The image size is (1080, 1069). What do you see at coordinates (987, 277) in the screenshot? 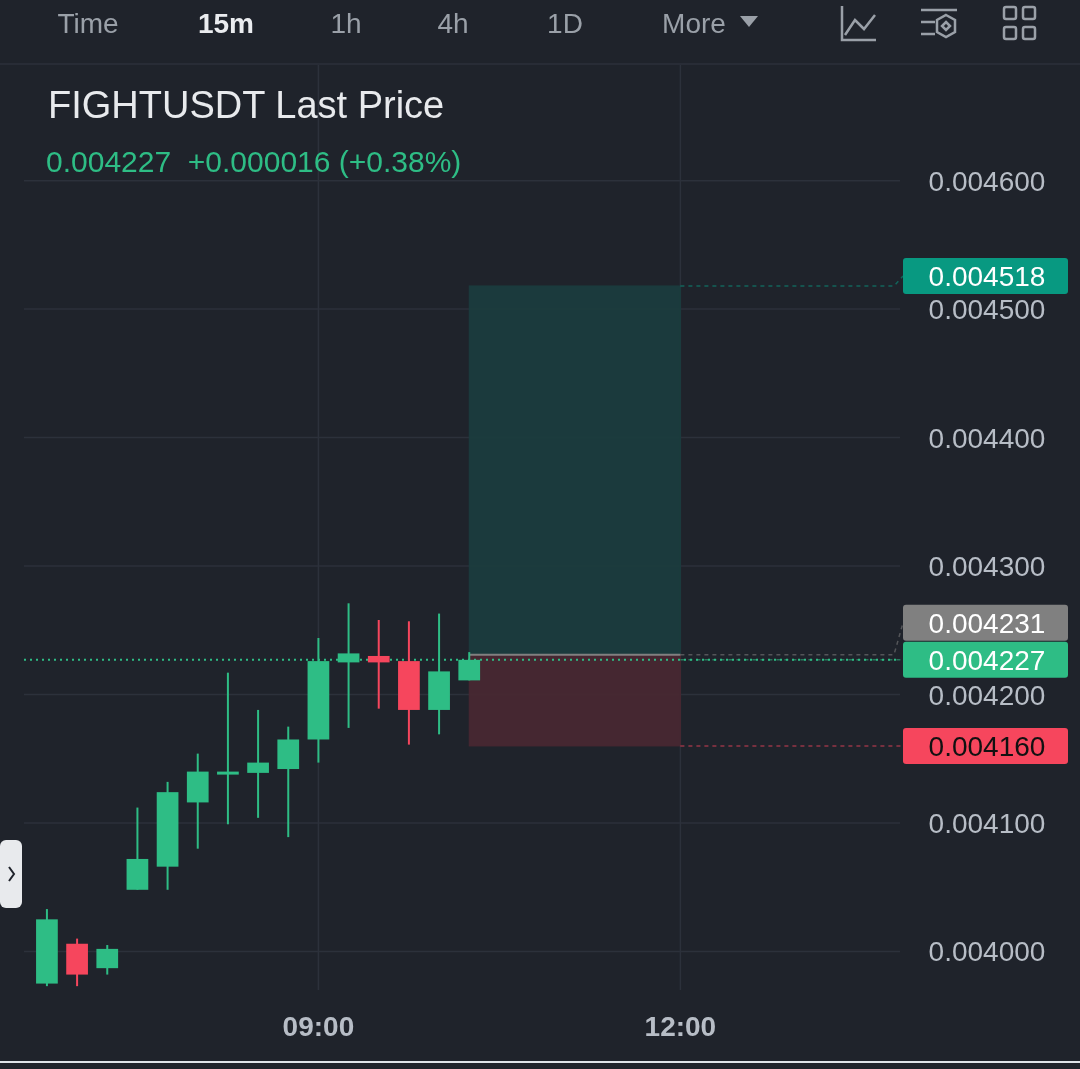
I see `band-label: 0.004518` at bounding box center [987, 277].